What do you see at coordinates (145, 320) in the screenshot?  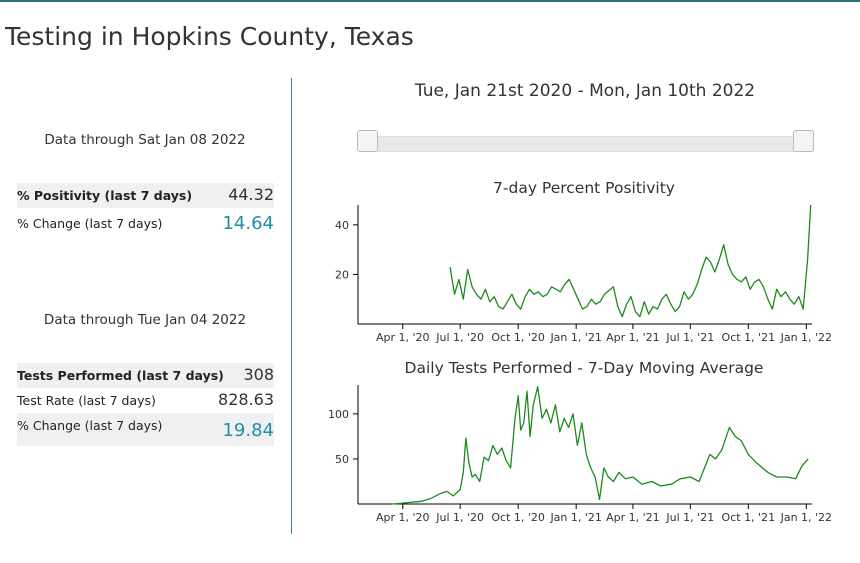 I see `tests-through-label: Data through Tue Jan 04 2022` at bounding box center [145, 320].